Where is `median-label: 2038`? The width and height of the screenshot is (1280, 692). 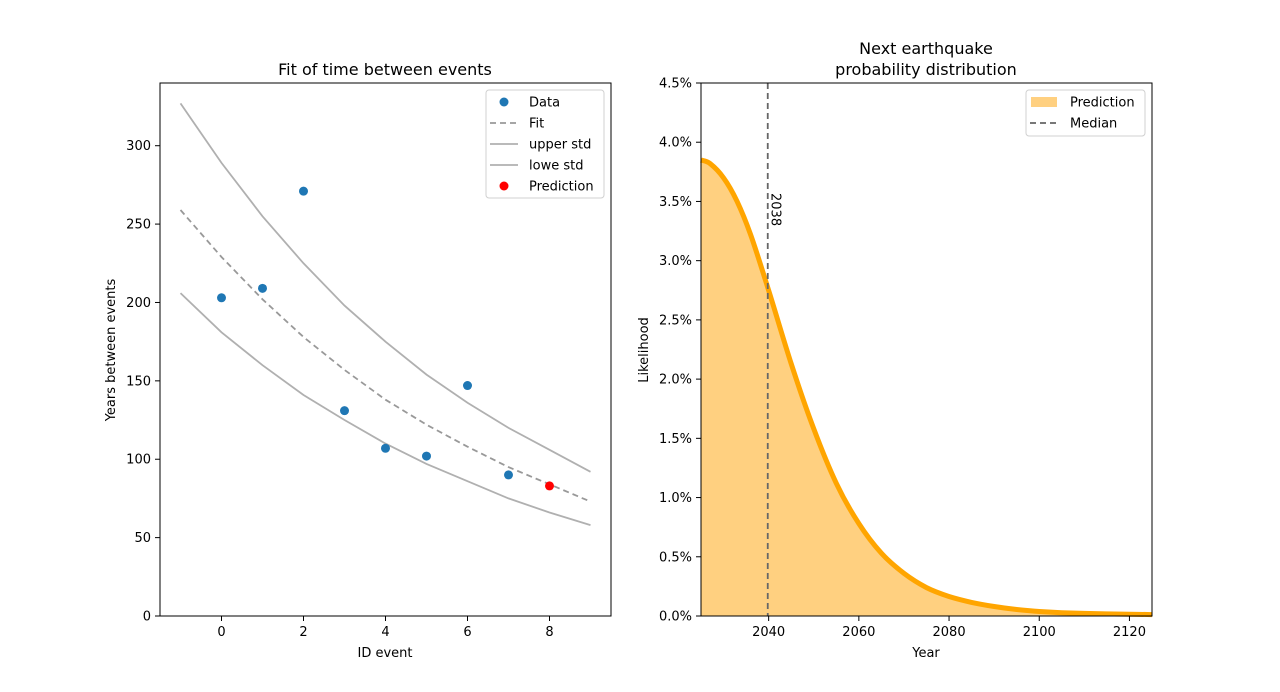
median-label: 2038 is located at coordinates (775, 209).